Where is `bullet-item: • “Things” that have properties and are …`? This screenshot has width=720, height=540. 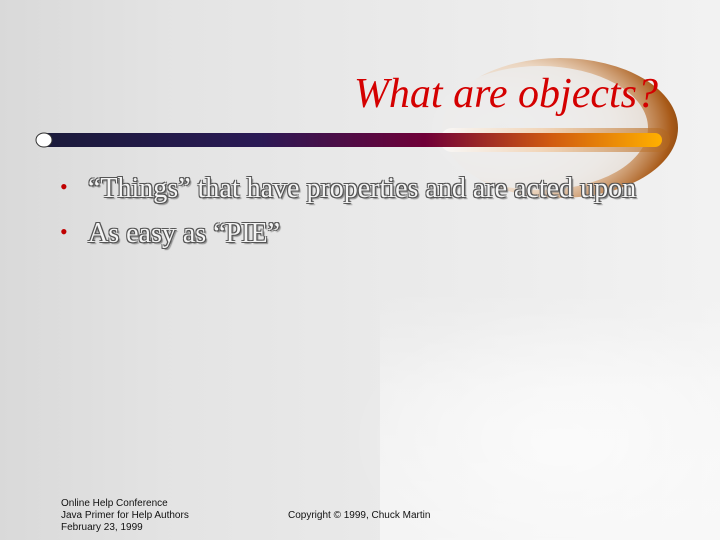 bullet-item: • “Things” that have properties and are … is located at coordinates (360, 188).